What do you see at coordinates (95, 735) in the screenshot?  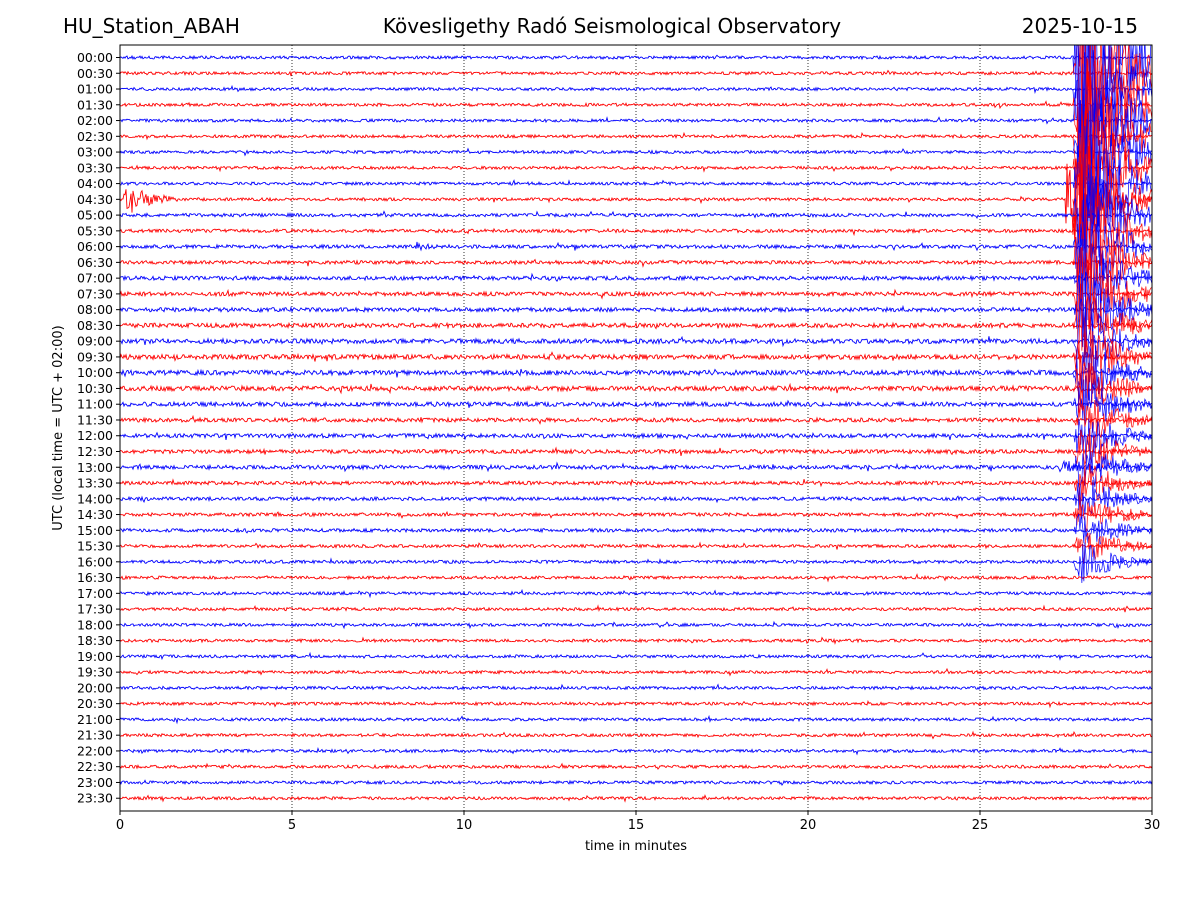 I see `row-label: 21:30` at bounding box center [95, 735].